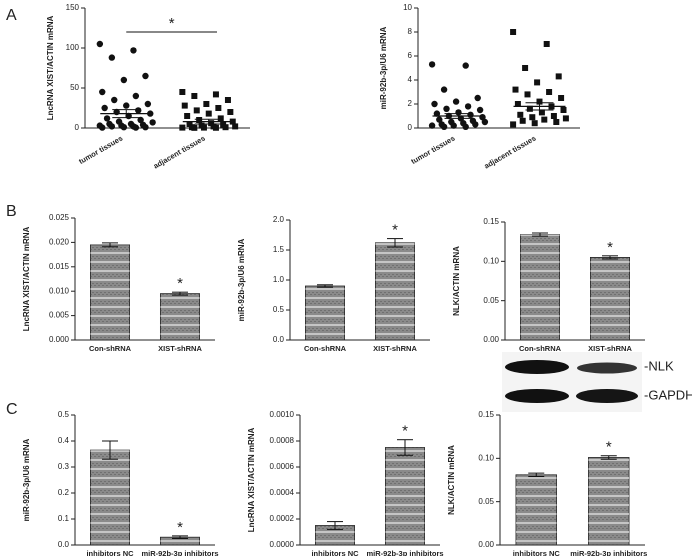  I want to click on y-axis-label: LncRNA XIST/ACTIN mRNA, so click(251, 479).